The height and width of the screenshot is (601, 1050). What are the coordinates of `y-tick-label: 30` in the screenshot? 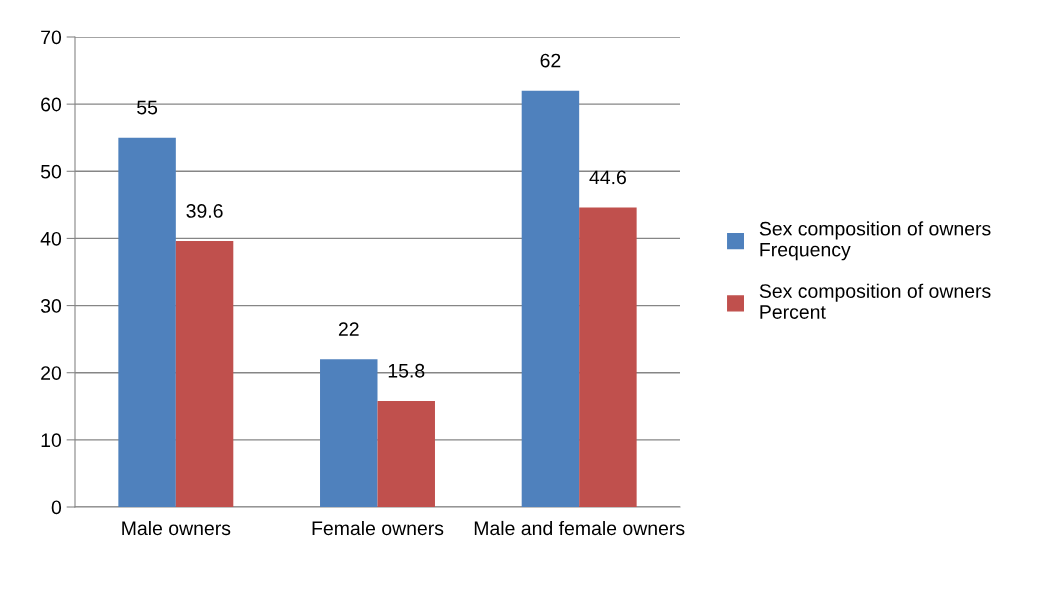 It's located at (51, 306).